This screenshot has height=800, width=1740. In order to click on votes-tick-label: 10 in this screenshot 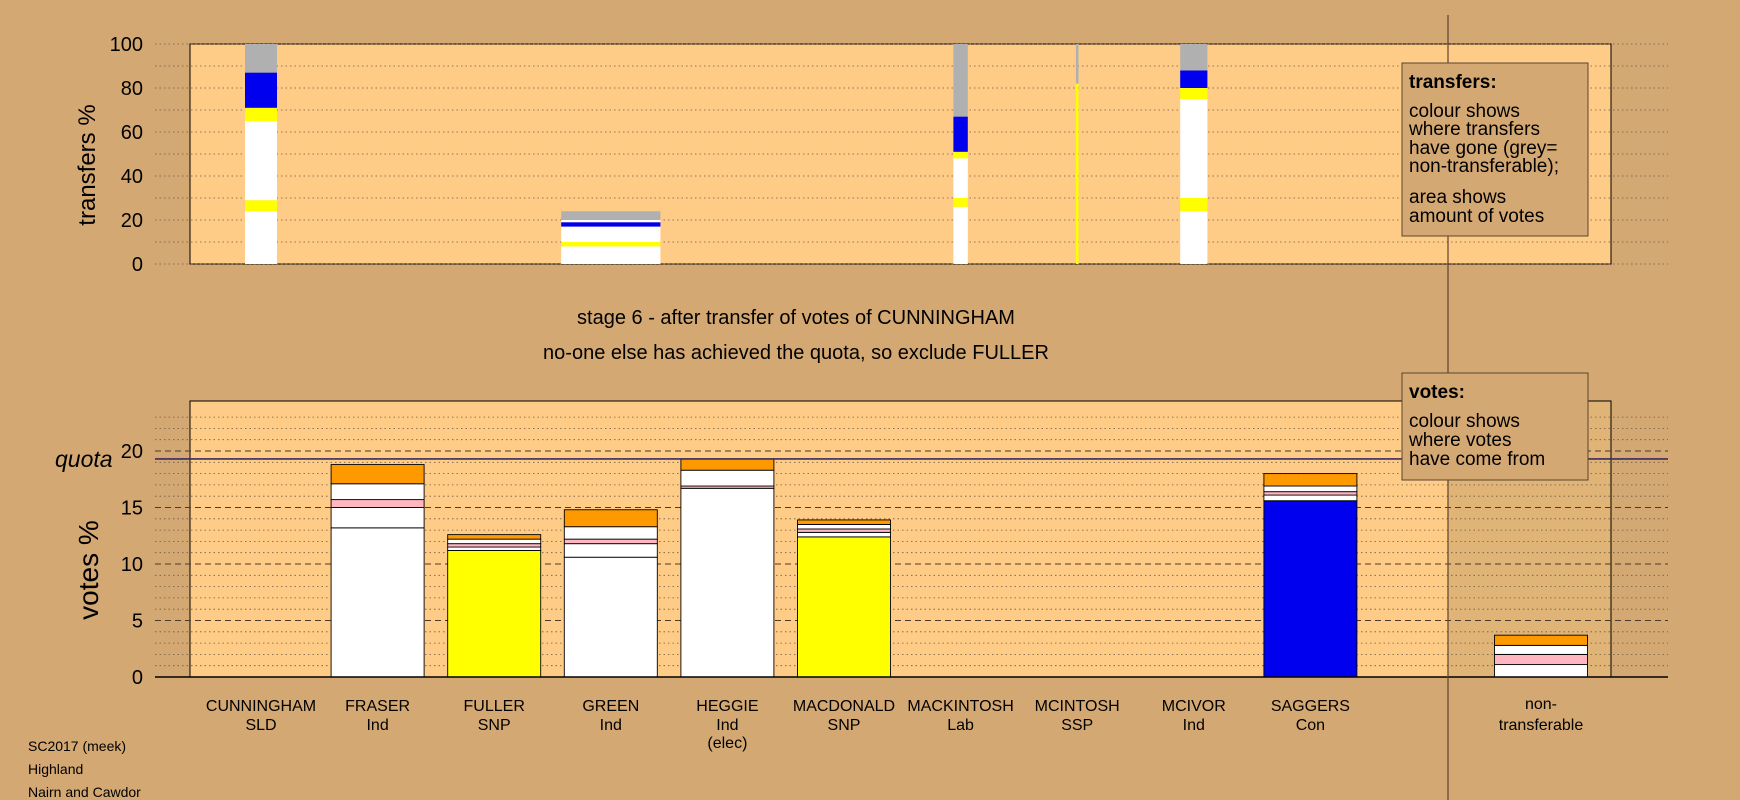, I will do `click(132, 565)`.